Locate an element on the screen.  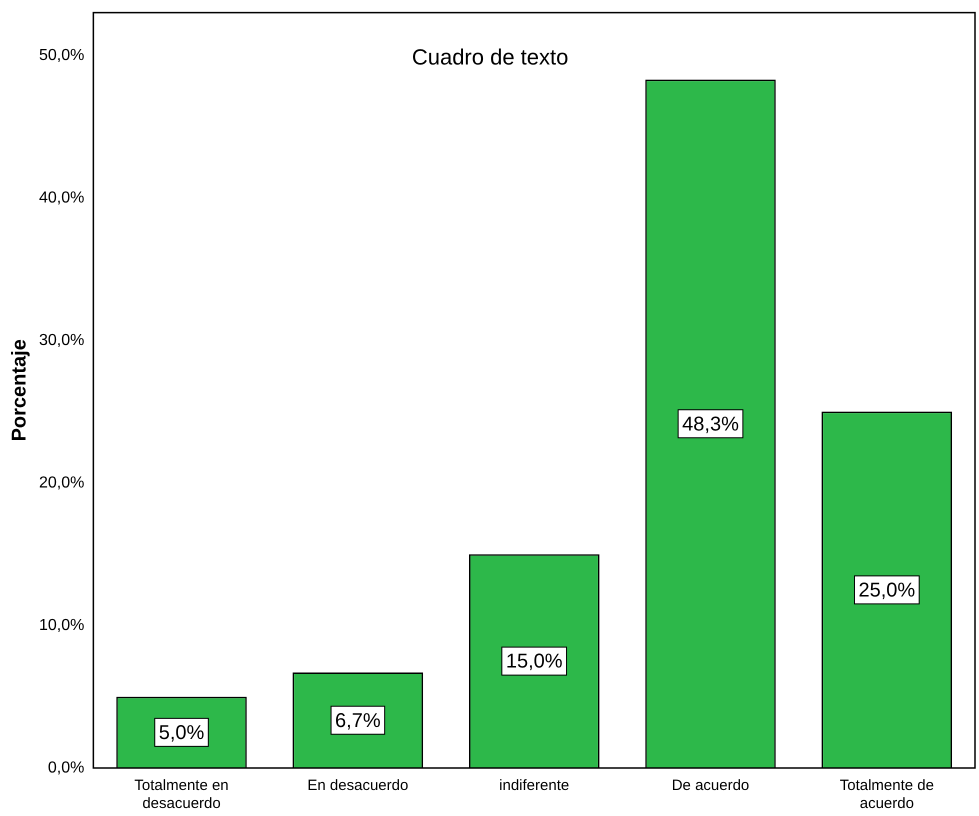
y-tick-label: 20,0% is located at coordinates (61, 483).